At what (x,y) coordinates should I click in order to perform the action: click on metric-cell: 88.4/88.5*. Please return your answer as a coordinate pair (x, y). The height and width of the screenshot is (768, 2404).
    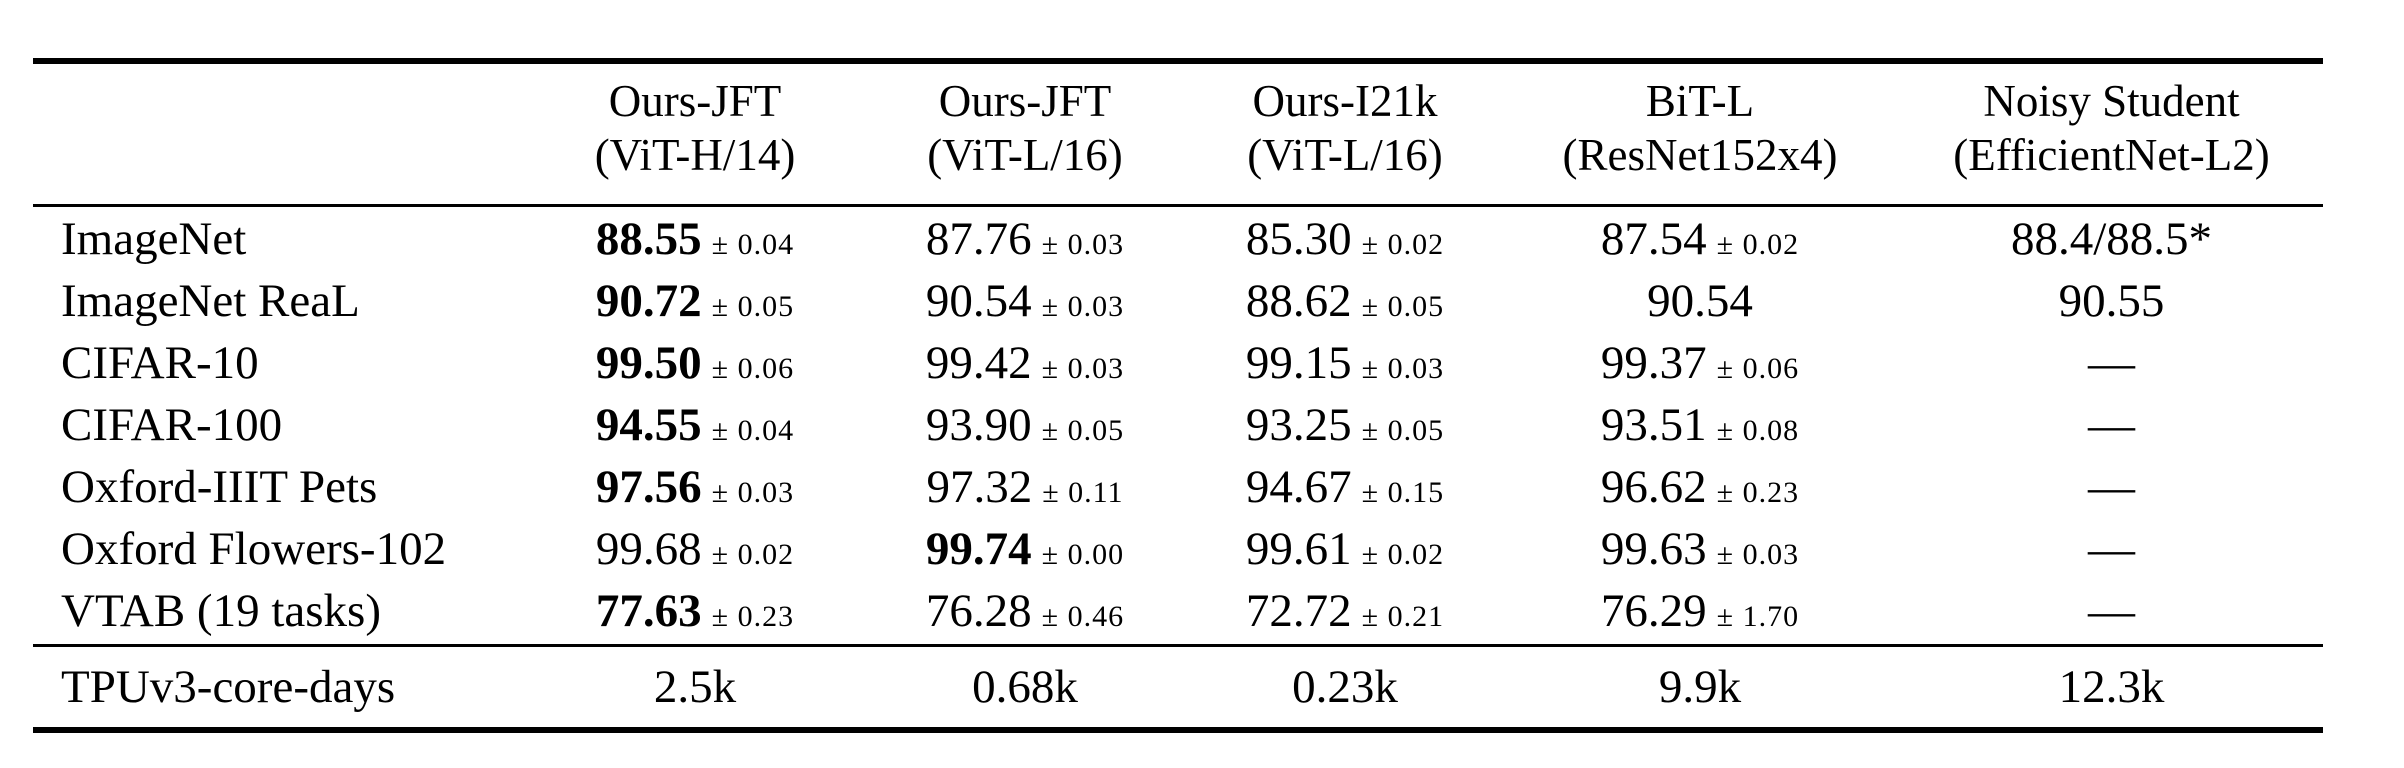
    Looking at the image, I should click on (2111, 239).